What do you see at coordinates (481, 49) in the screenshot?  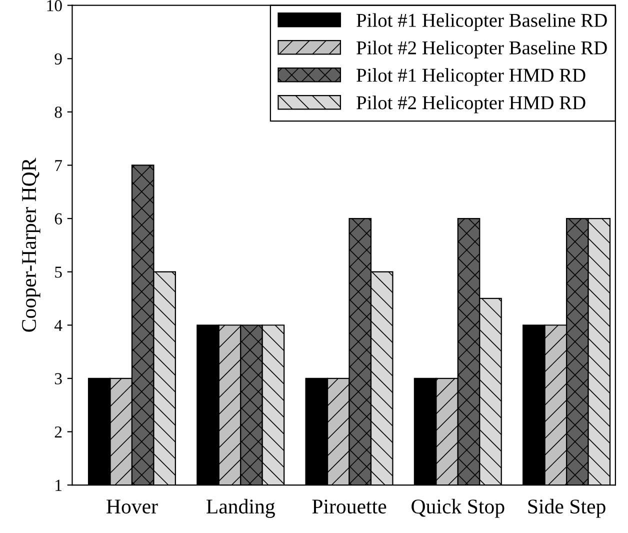 I see `legend-label: Pilot #2 Helicopter Baseline RD` at bounding box center [481, 49].